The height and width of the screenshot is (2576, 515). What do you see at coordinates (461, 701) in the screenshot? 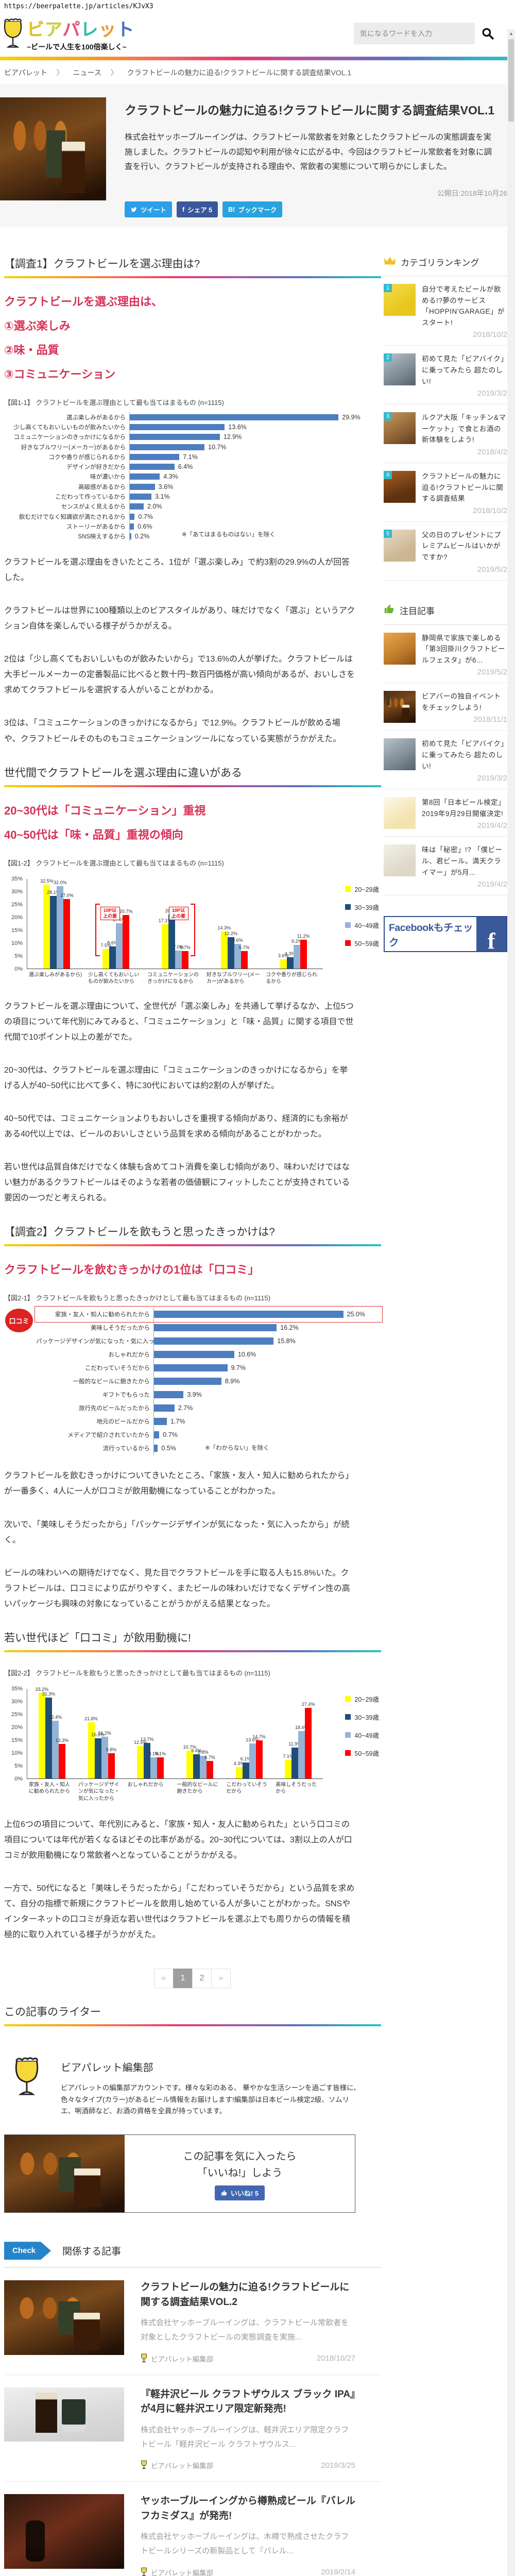
I see `featured-item-title: ビアバーの独自イベントをチェックしよう!` at bounding box center [461, 701].